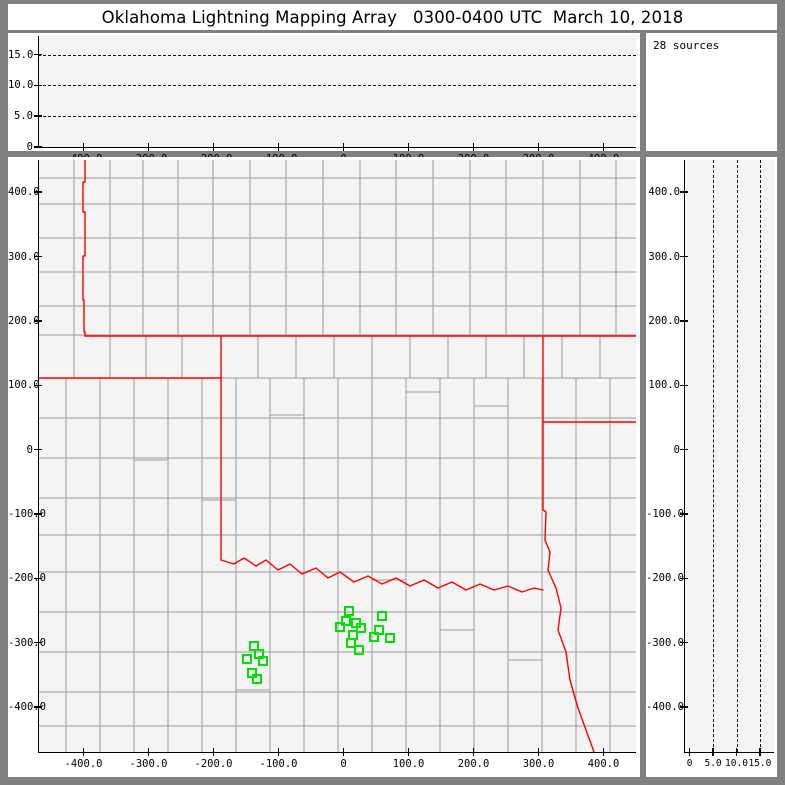 The height and width of the screenshot is (785, 785). What do you see at coordinates (711, 92) in the screenshot?
I see `panel-source-count: 28 sources` at bounding box center [711, 92].